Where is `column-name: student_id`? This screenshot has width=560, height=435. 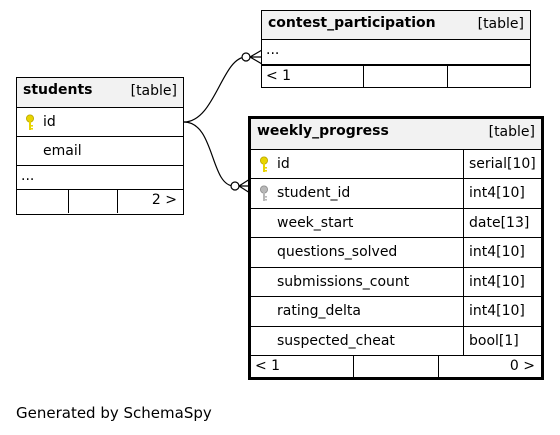 column-name: student_id is located at coordinates (314, 193).